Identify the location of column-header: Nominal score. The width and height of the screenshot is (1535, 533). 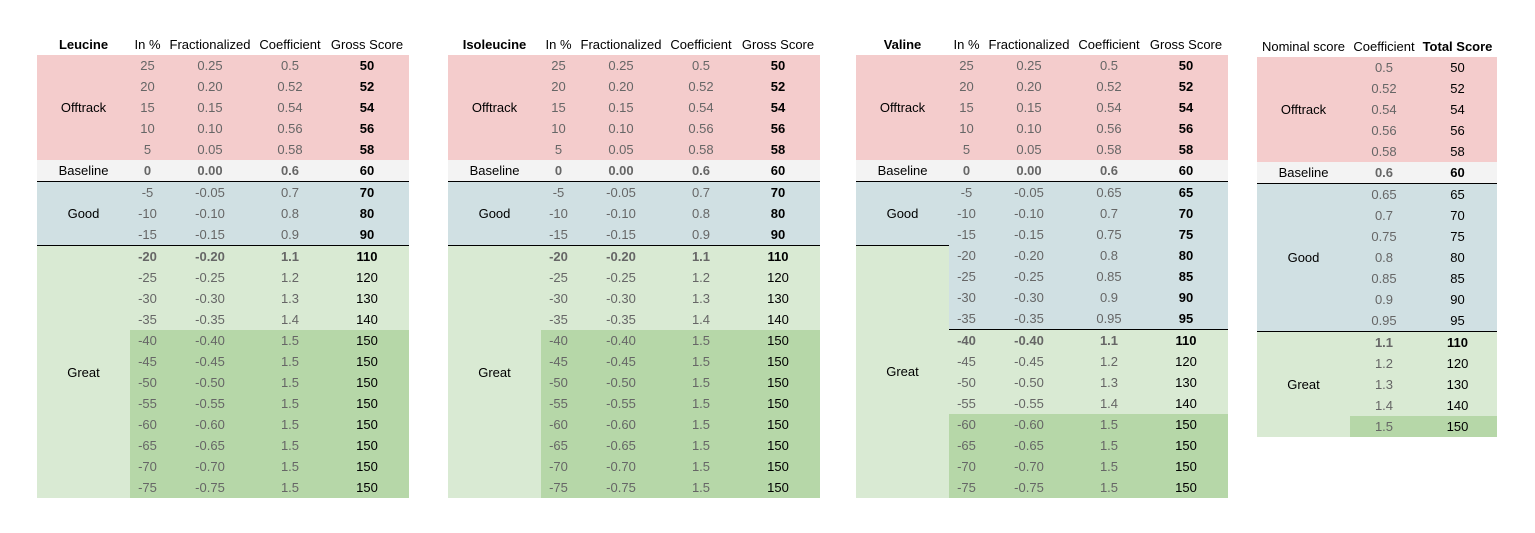
(1303, 46).